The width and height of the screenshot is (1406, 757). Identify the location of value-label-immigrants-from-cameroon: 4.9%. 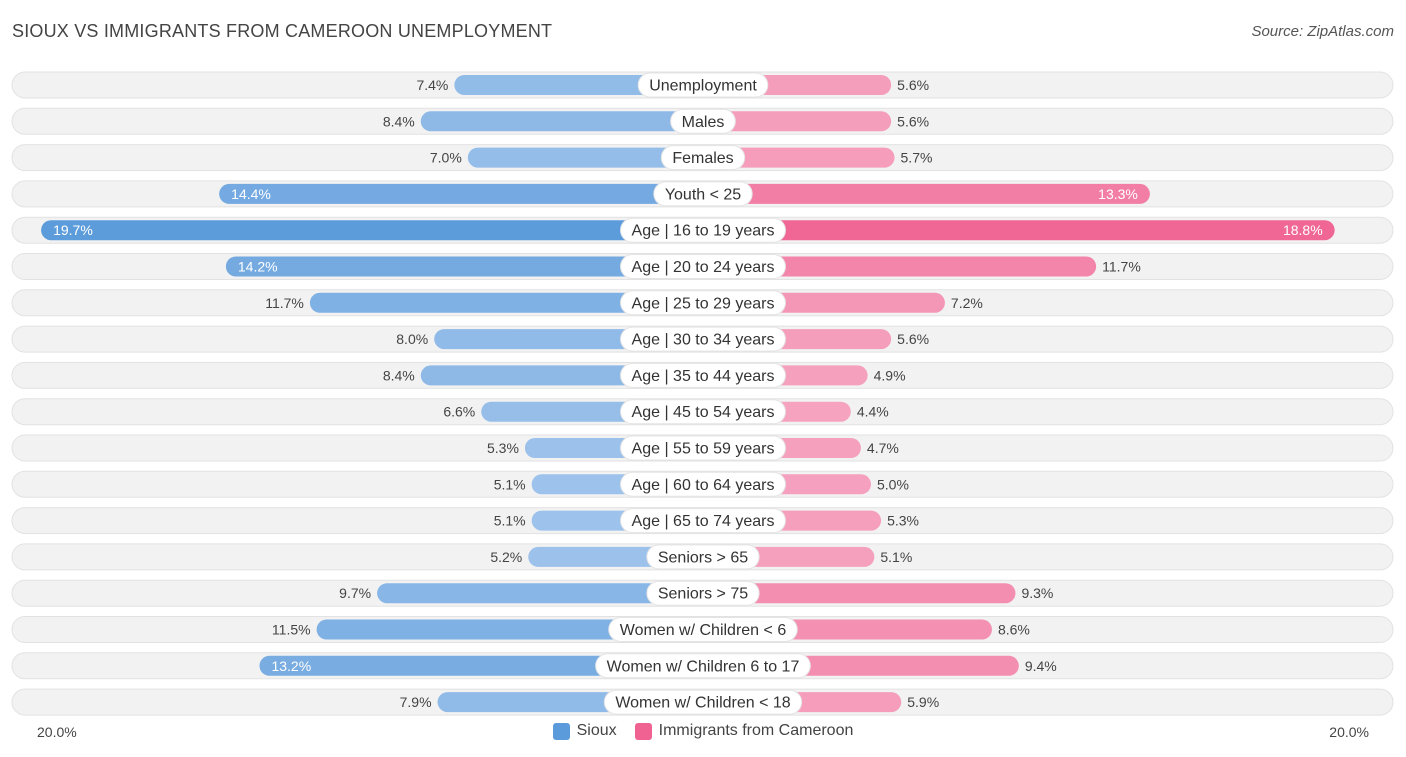
(890, 375).